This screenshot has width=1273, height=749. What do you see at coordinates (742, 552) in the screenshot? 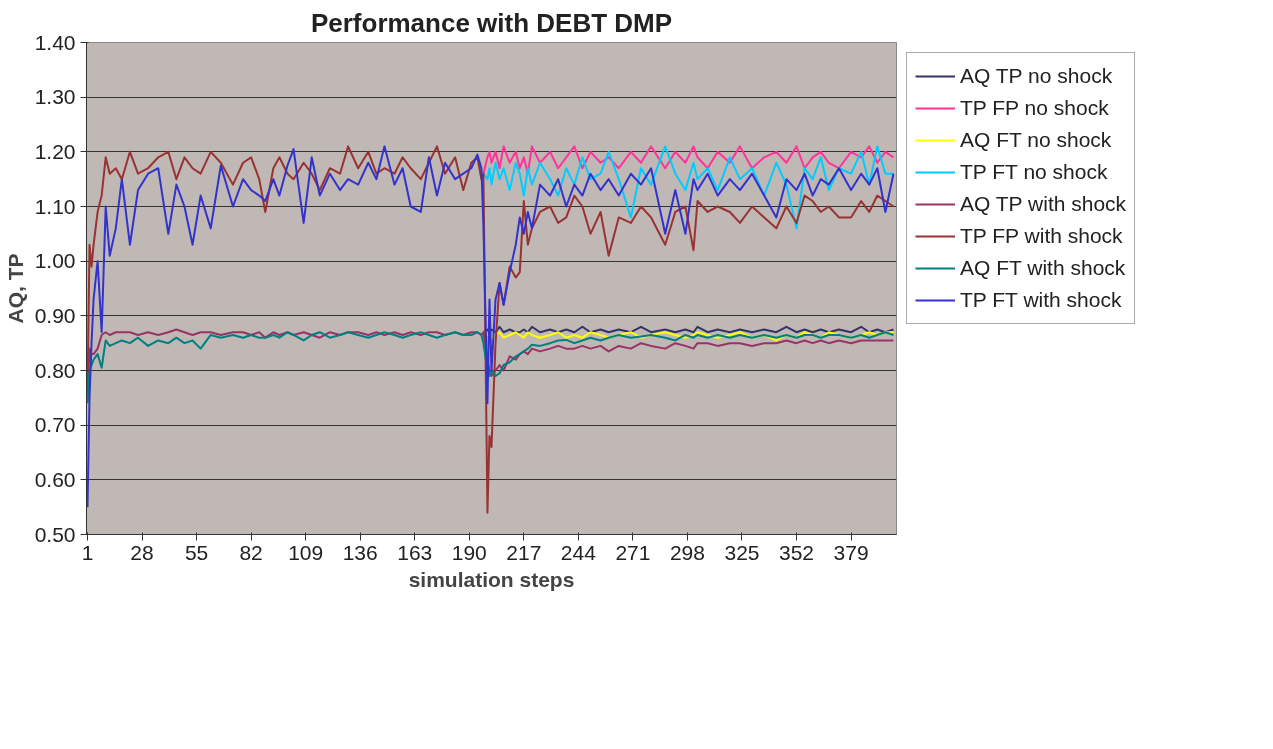
I see `x-tick-label: 325` at bounding box center [742, 552].